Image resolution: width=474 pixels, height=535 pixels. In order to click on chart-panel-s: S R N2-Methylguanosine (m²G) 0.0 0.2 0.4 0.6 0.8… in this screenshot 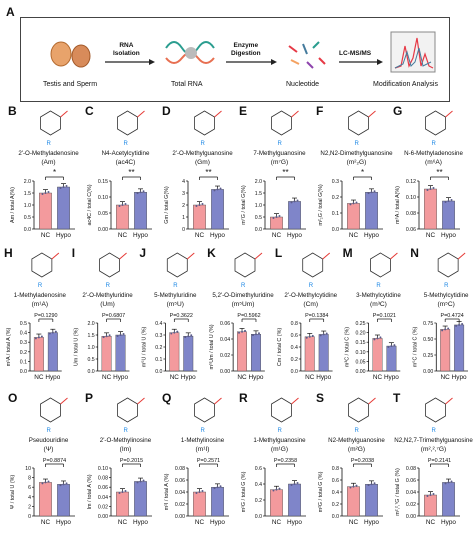, I will do `click(350, 458)`.